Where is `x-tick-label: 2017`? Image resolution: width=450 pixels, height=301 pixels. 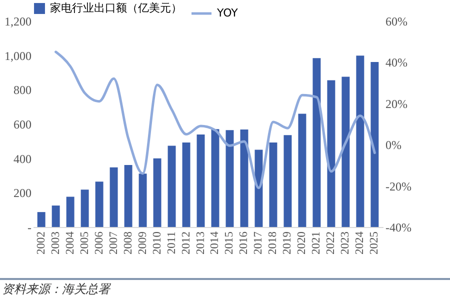
x-tick-label: 2017 is located at coordinates (258, 242).